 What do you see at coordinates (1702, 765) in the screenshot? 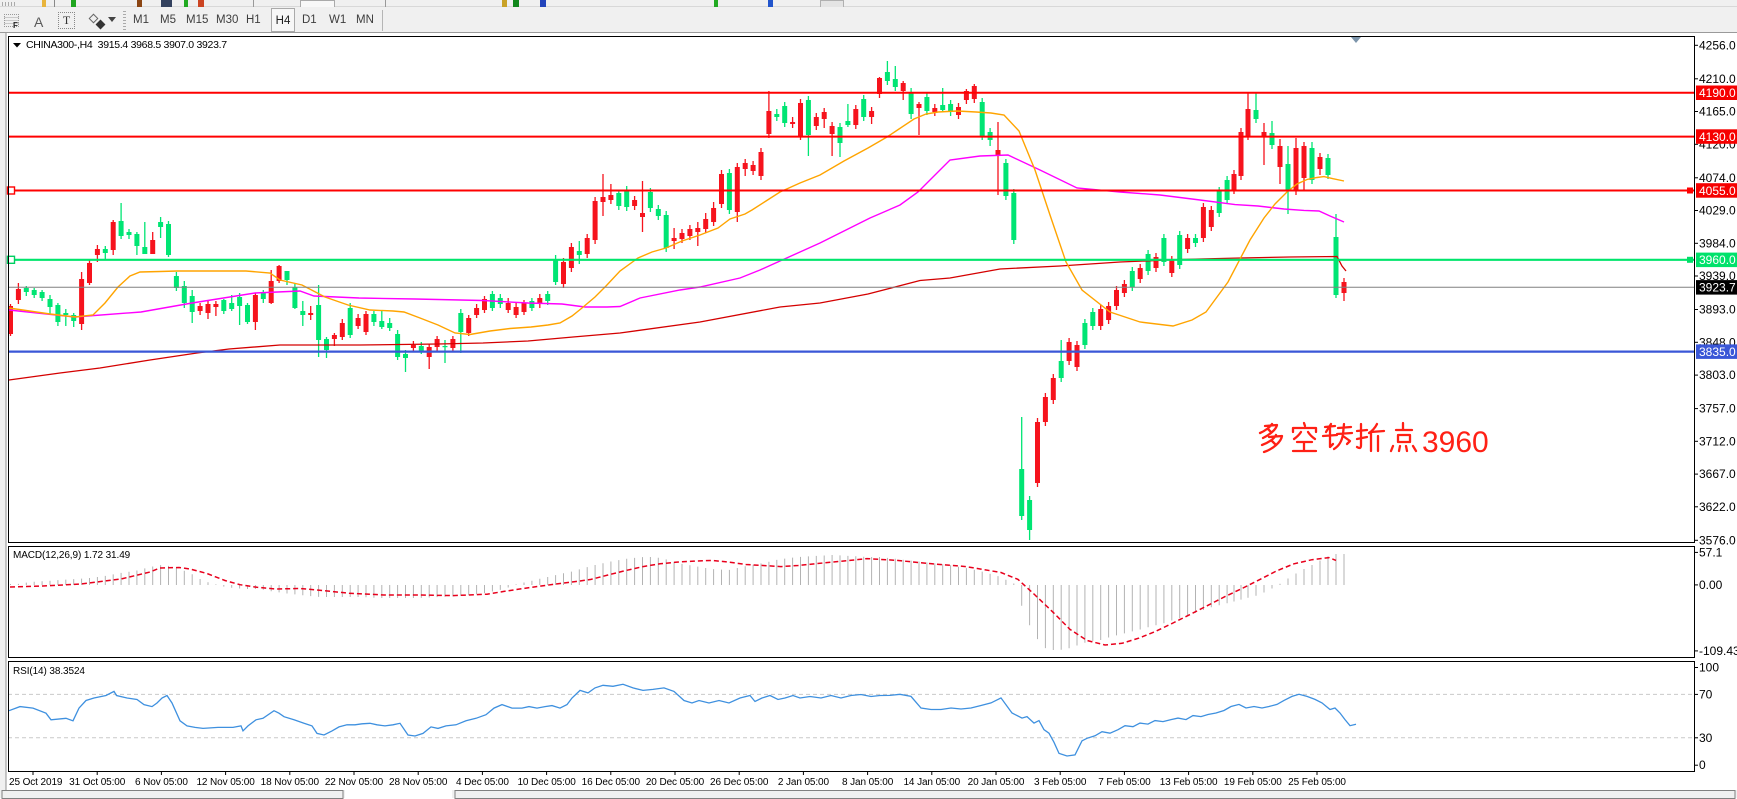
I see `svg-text: 0` at bounding box center [1702, 765].